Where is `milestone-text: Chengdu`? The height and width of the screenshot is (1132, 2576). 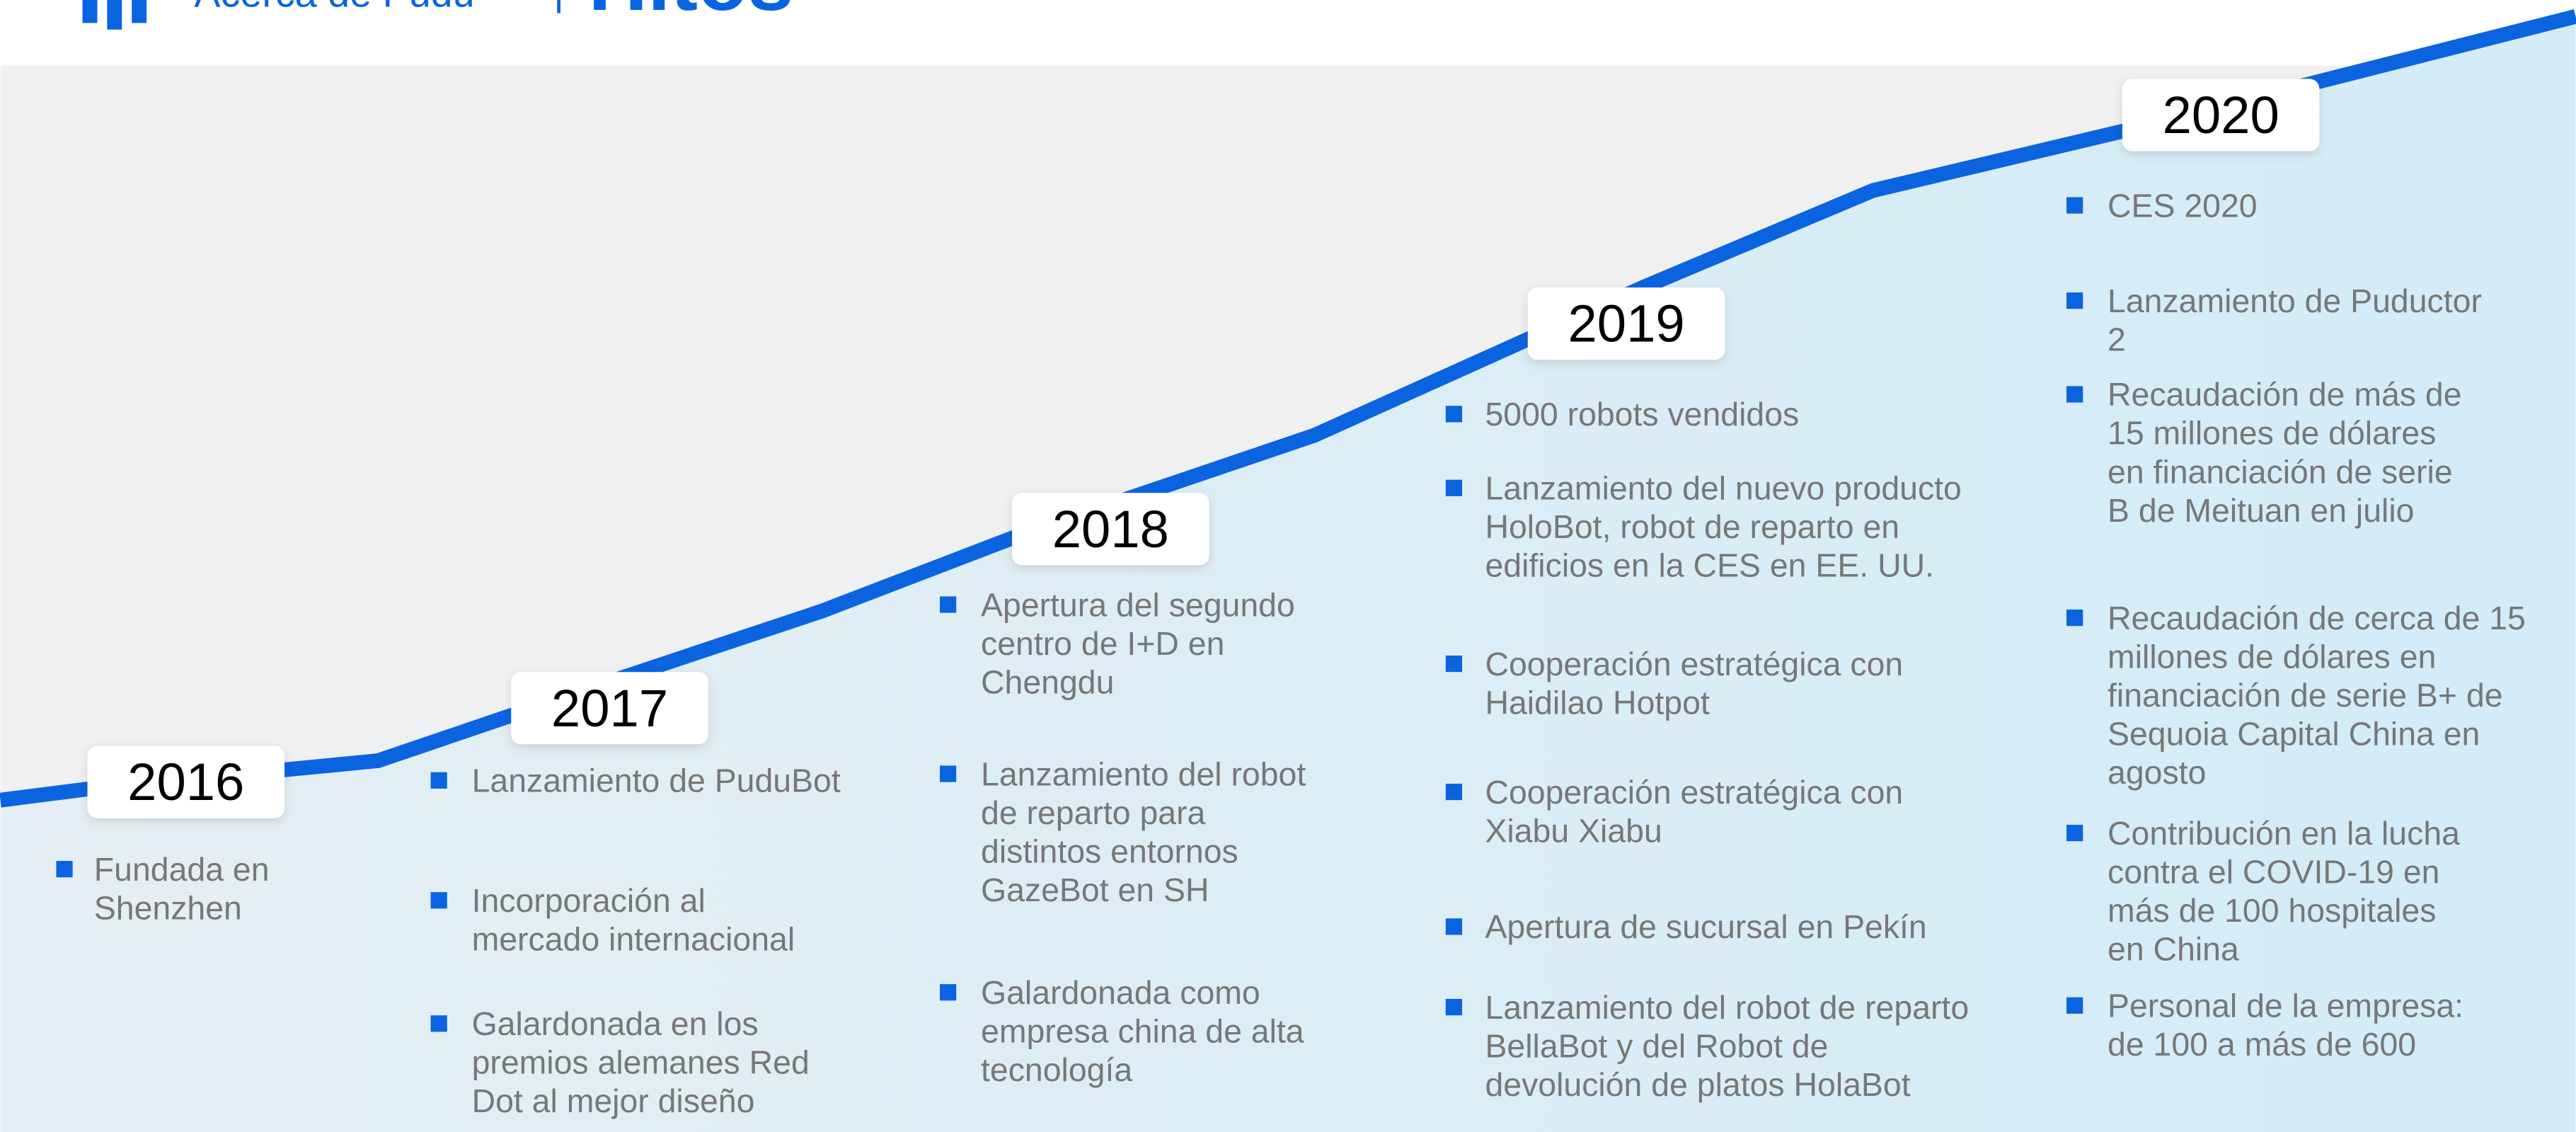
milestone-text: Chengdu is located at coordinates (1048, 681).